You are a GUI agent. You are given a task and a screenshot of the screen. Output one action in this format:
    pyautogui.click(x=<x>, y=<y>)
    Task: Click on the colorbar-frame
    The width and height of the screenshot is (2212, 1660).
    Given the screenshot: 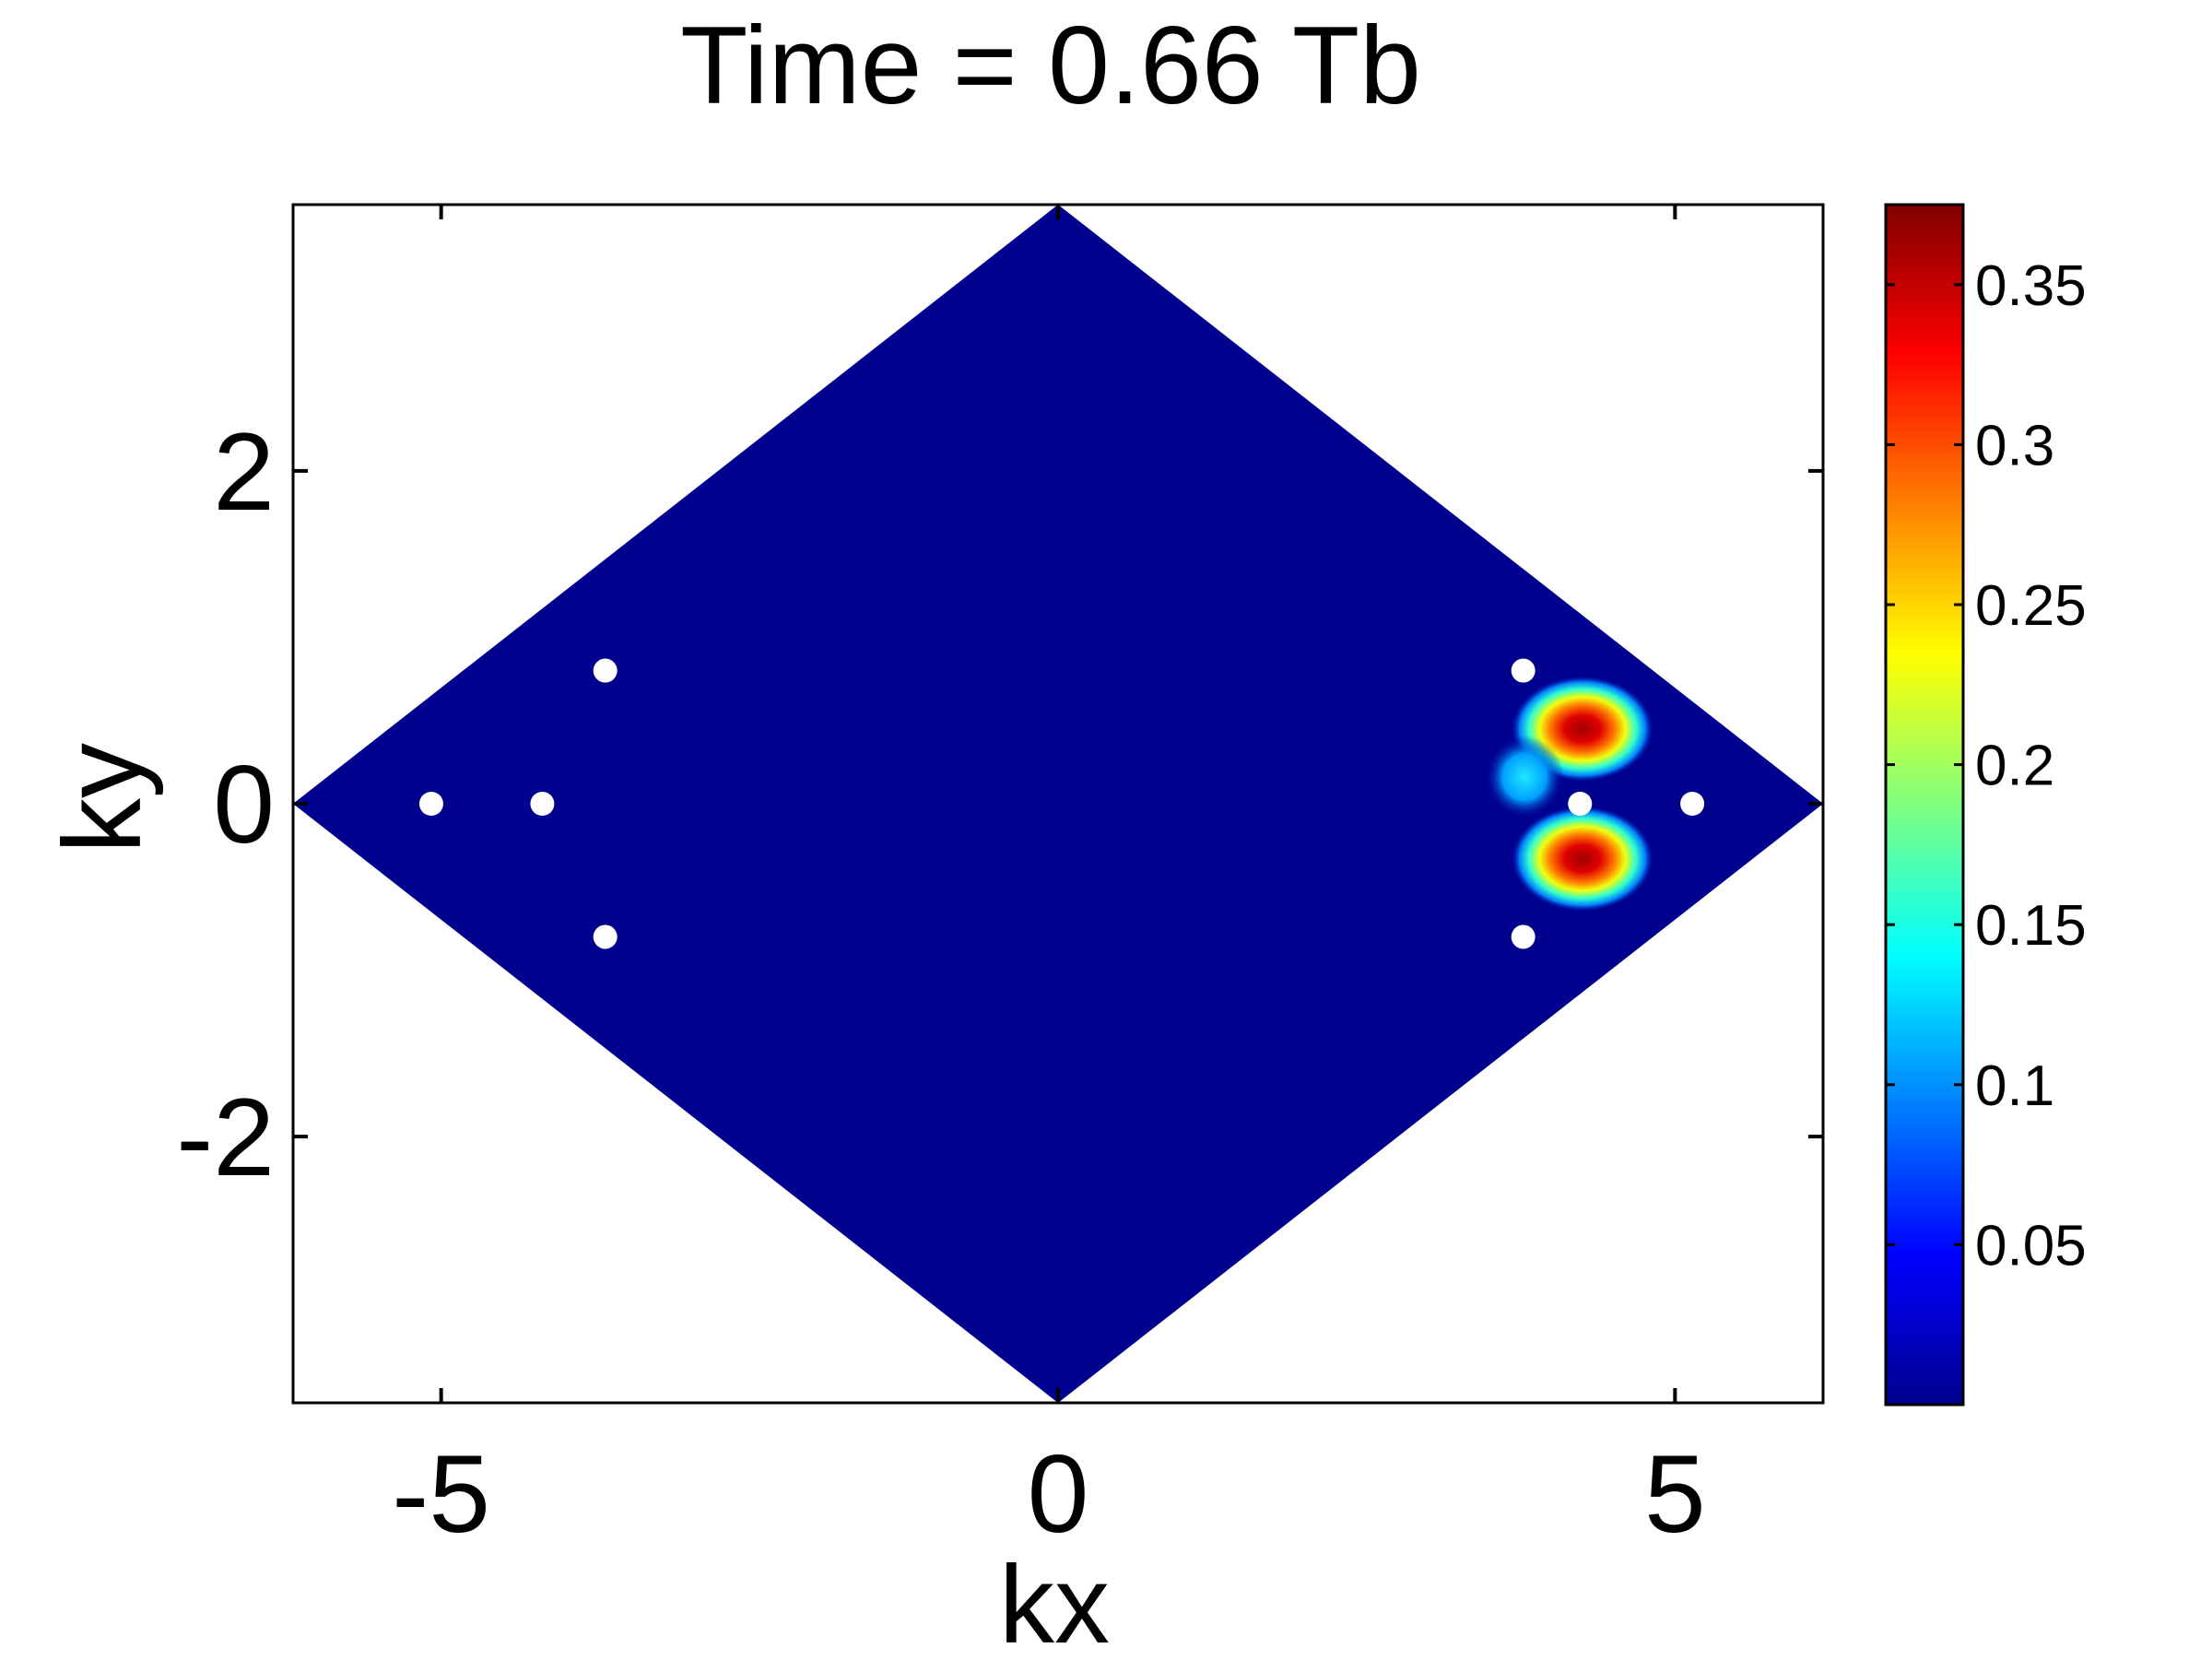 What is the action you would take?
    pyautogui.click(x=1924, y=805)
    